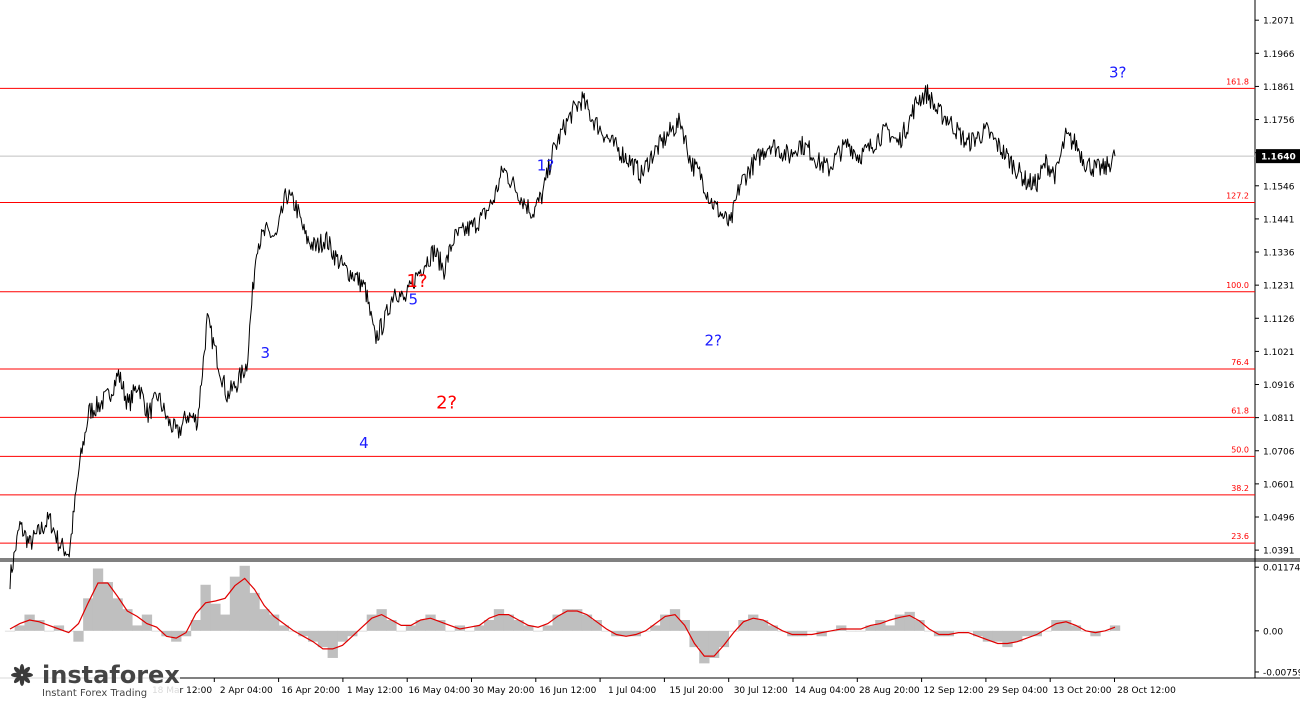 This screenshot has width=1300, height=704. What do you see at coordinates (266, 353) in the screenshot?
I see `wave-label: 3` at bounding box center [266, 353].